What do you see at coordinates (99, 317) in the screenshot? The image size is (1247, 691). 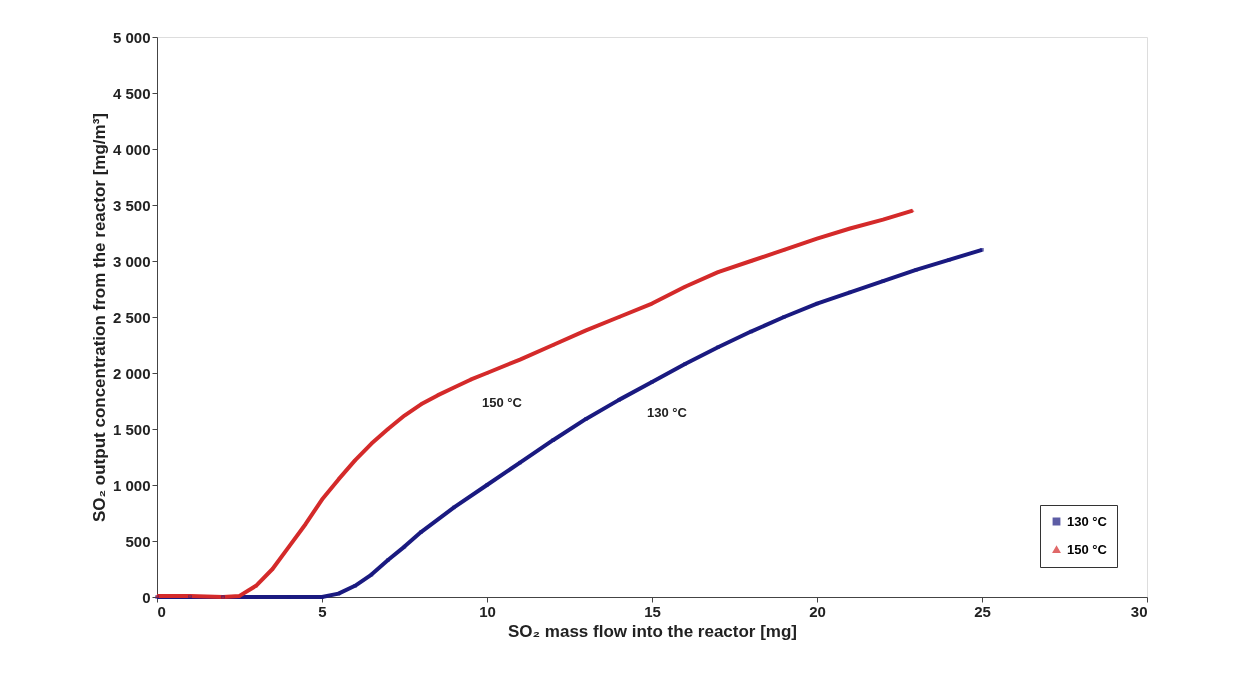 I see `y-axis-title: SO₂ output concentration from the reactor [mg/m³]` at bounding box center [99, 317].